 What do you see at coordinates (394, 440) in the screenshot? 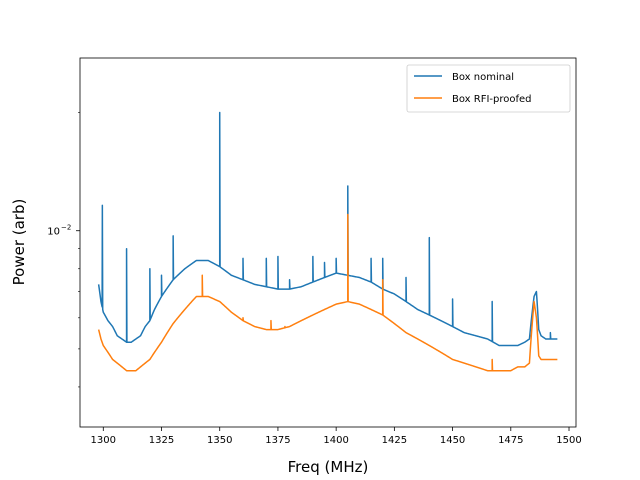
I see `x-tick-label-1425: 1425` at bounding box center [394, 440].